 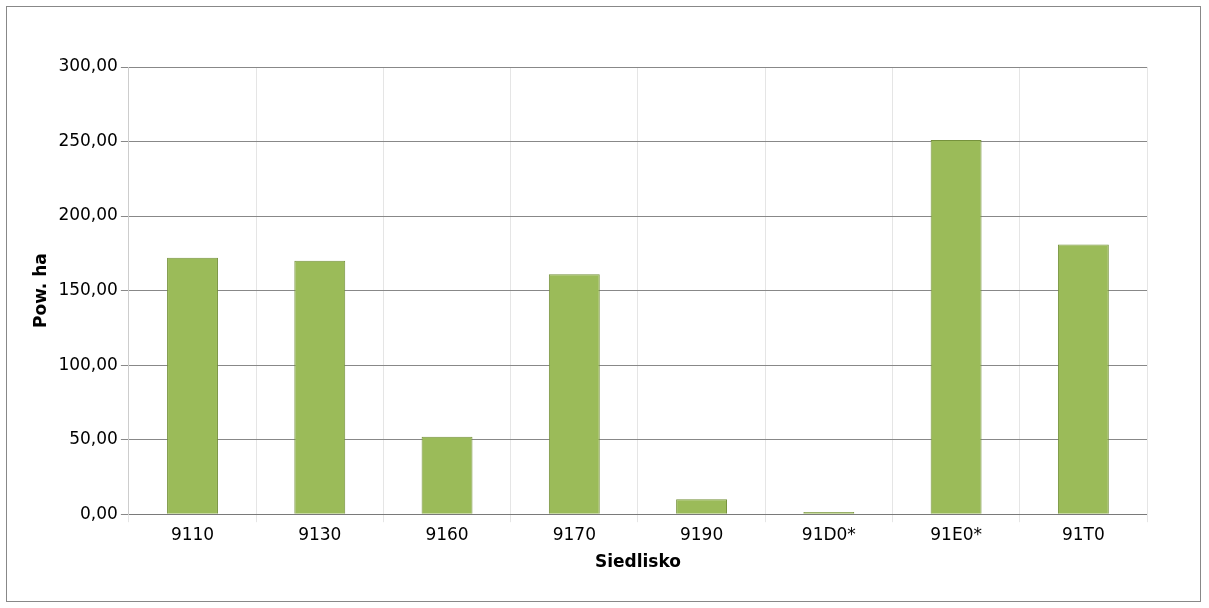 I want to click on x-tick-label: 9110, so click(x=192, y=533).